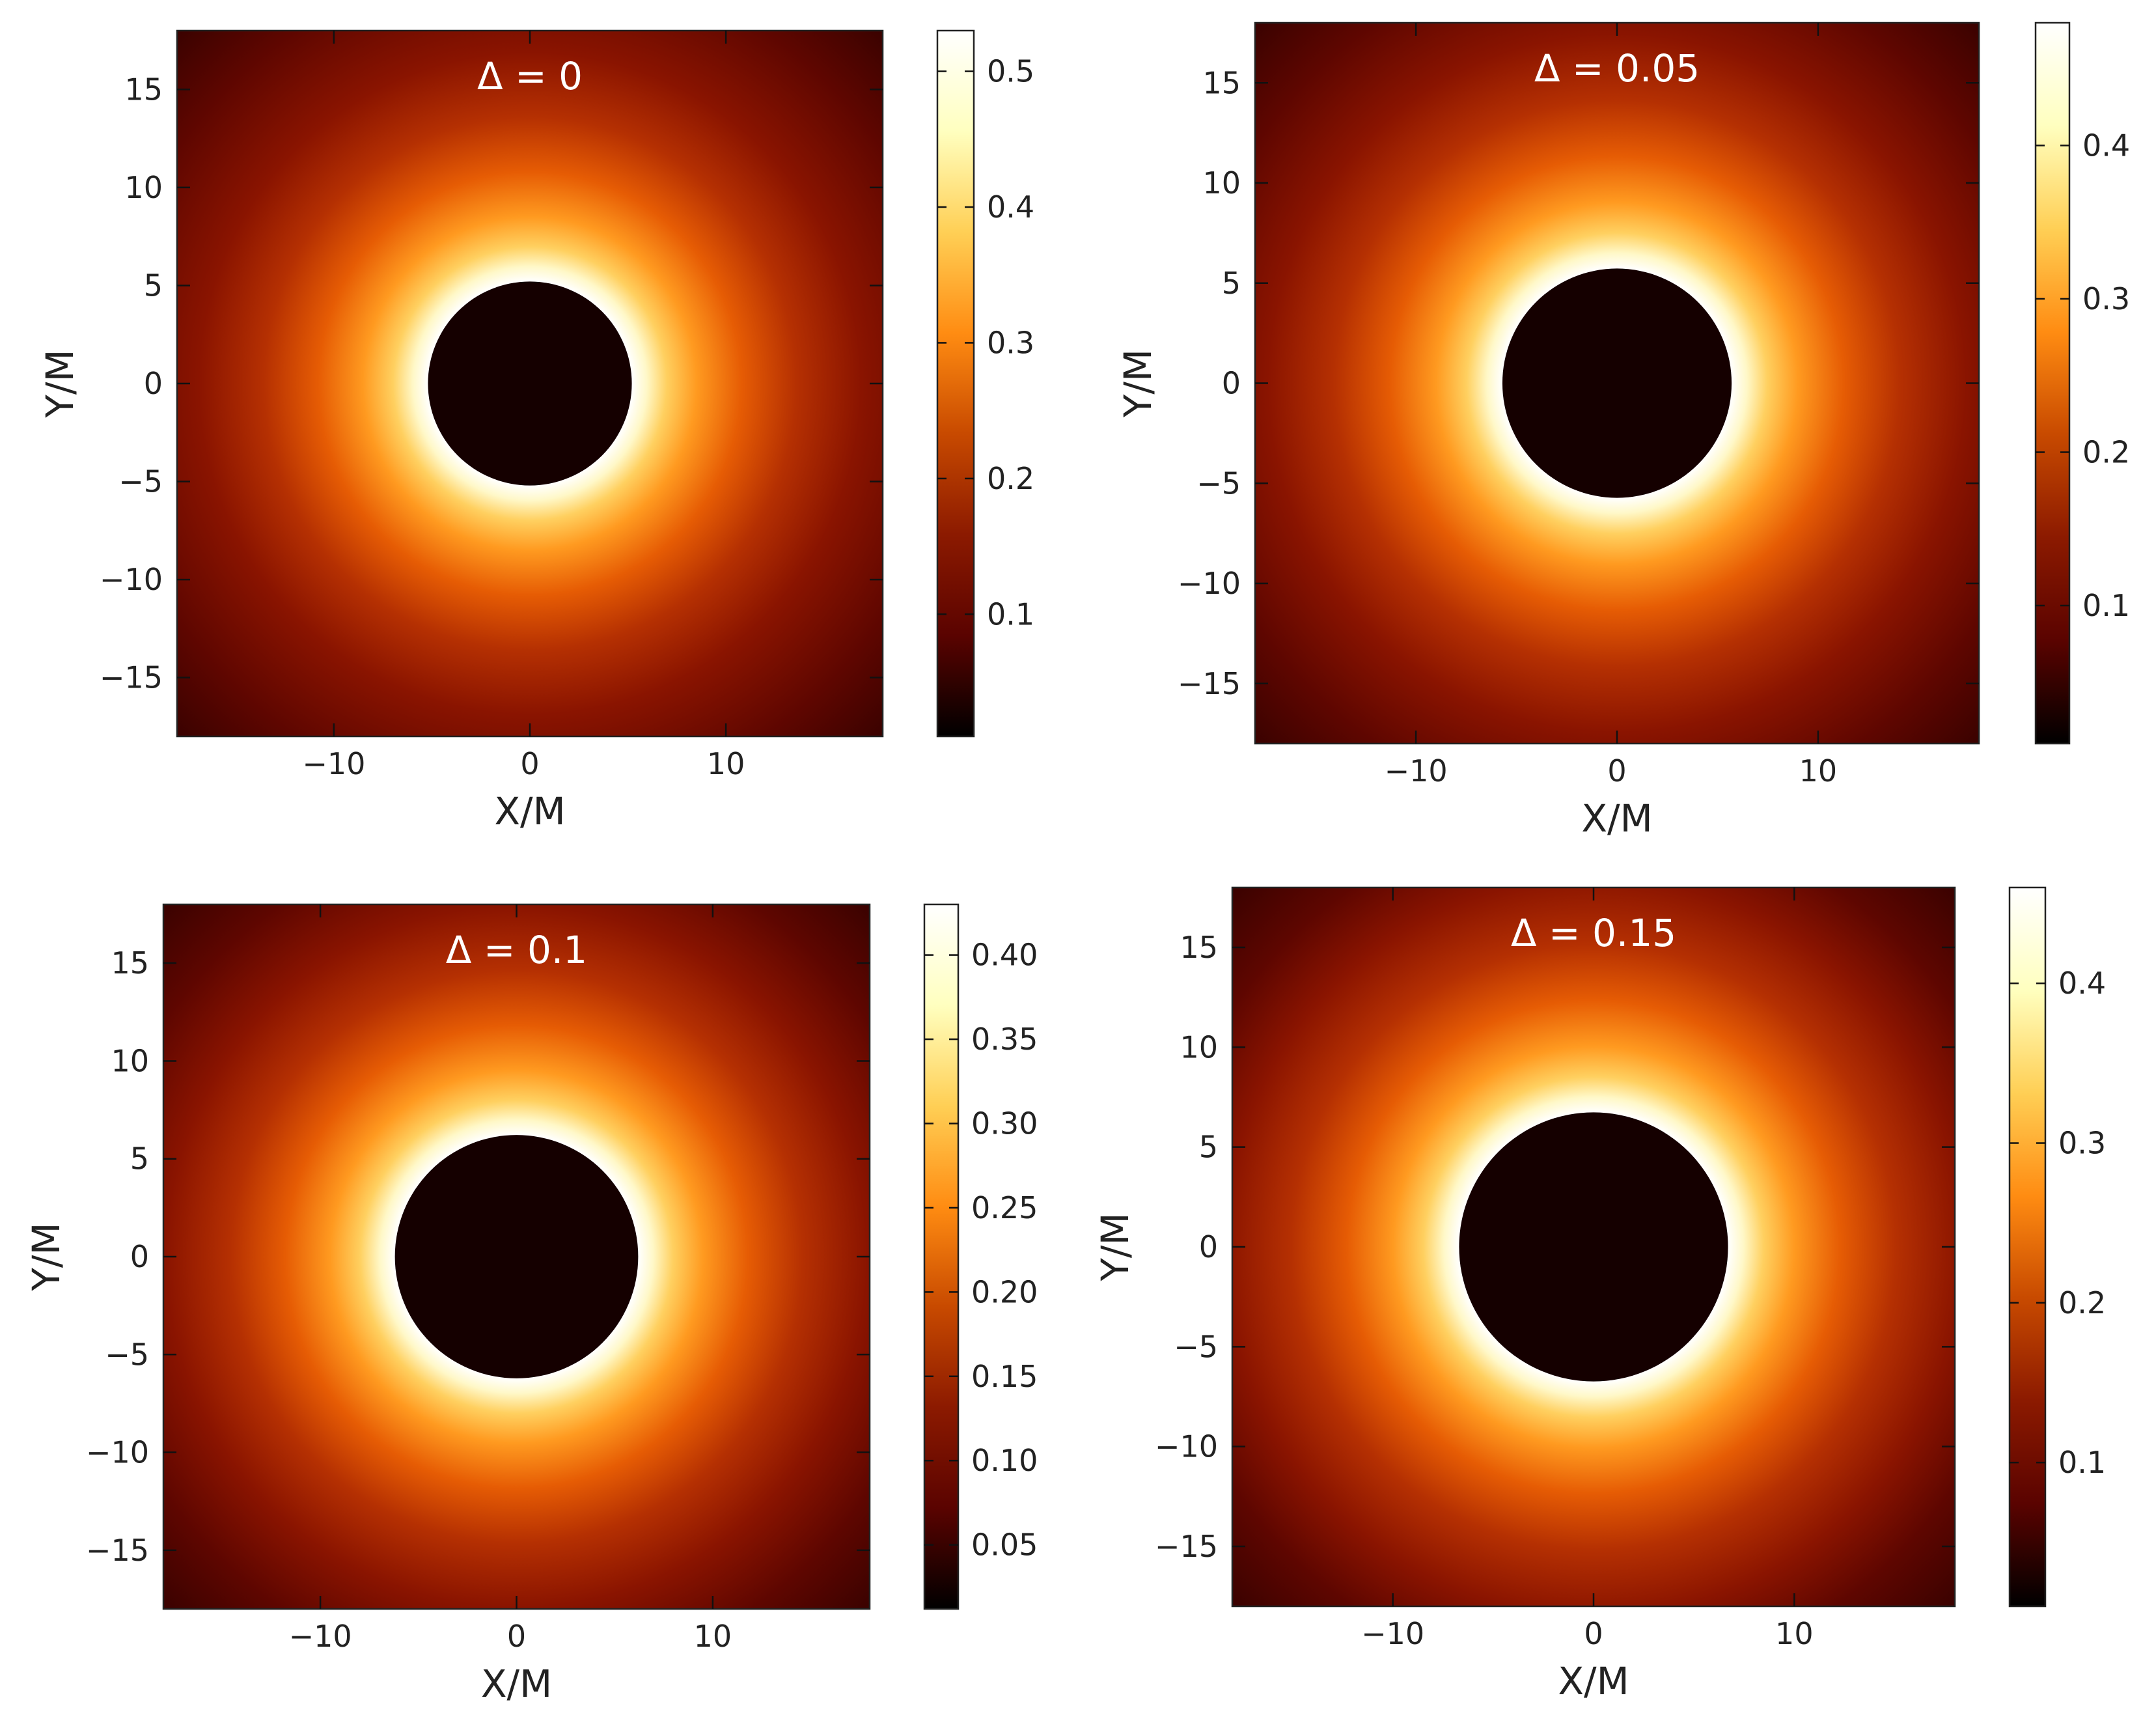 This screenshot has height=1717, width=2156. Describe the element at coordinates (1004, 955) in the screenshot. I see `colorbar-tick-label: 0.40` at that location.